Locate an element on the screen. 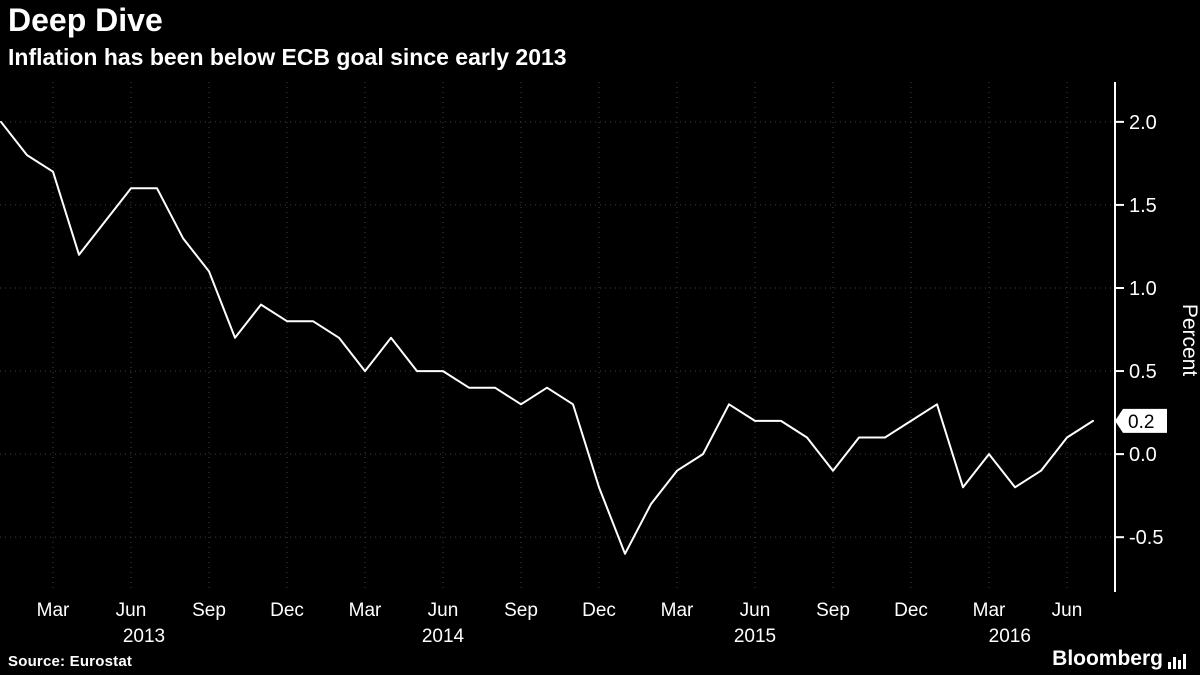 This screenshot has height=675, width=1200. y-axis-labels: 2.0 1.5 1.0 0.5 0.0 -0.5 is located at coordinates (1146, 330).